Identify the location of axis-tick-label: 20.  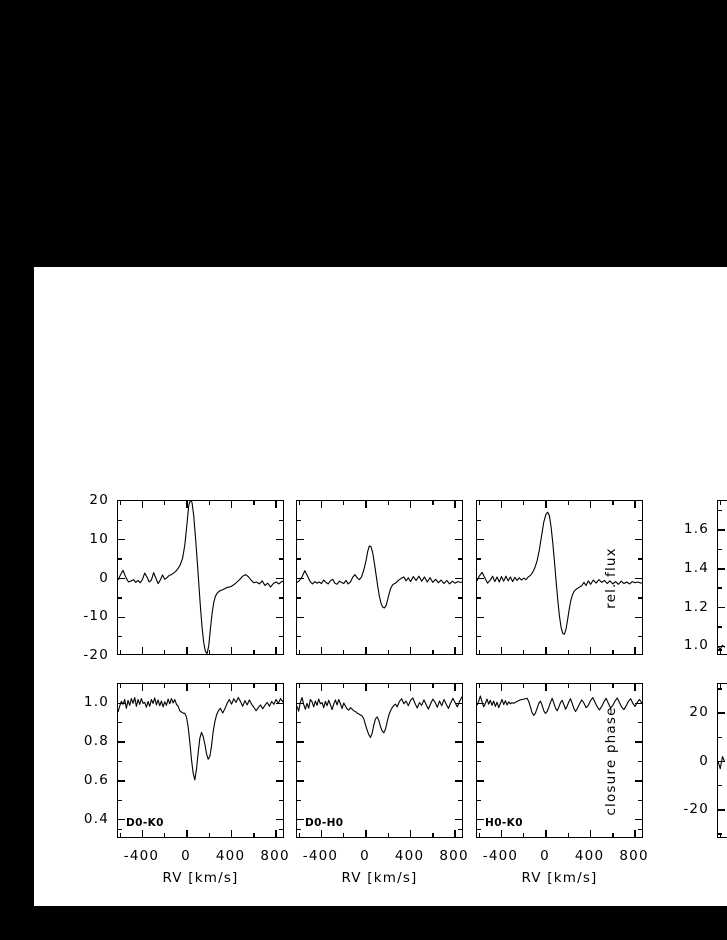
(99, 500).